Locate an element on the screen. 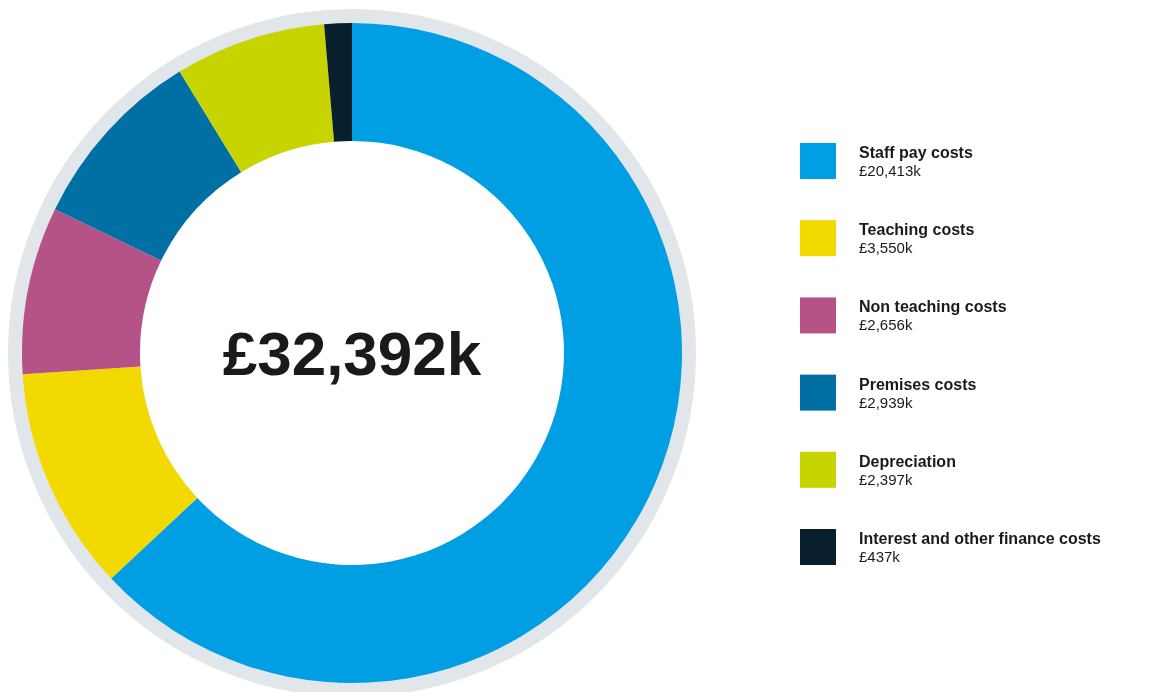 Image resolution: width=1153 pixels, height=692 pixels. data-label: £437k is located at coordinates (880, 556).